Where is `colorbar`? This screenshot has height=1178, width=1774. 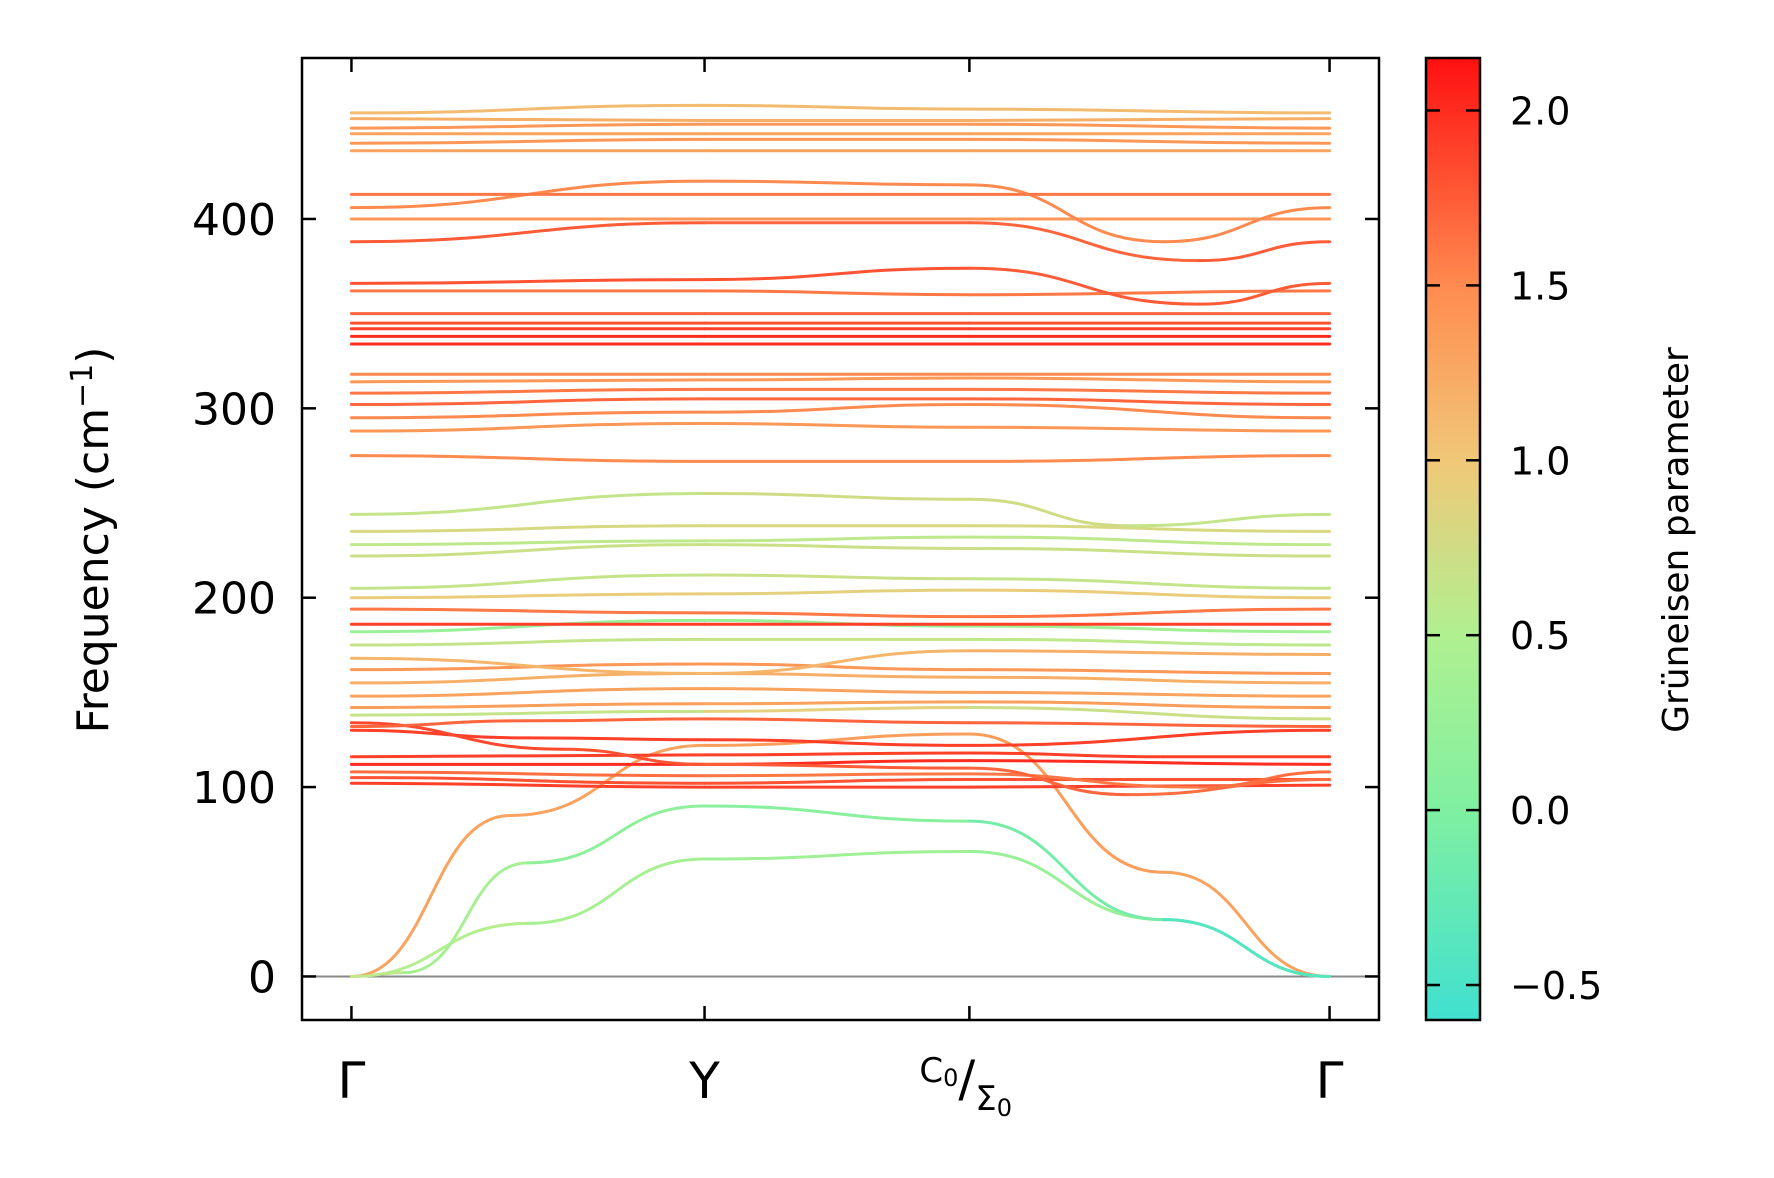 colorbar is located at coordinates (1453, 539).